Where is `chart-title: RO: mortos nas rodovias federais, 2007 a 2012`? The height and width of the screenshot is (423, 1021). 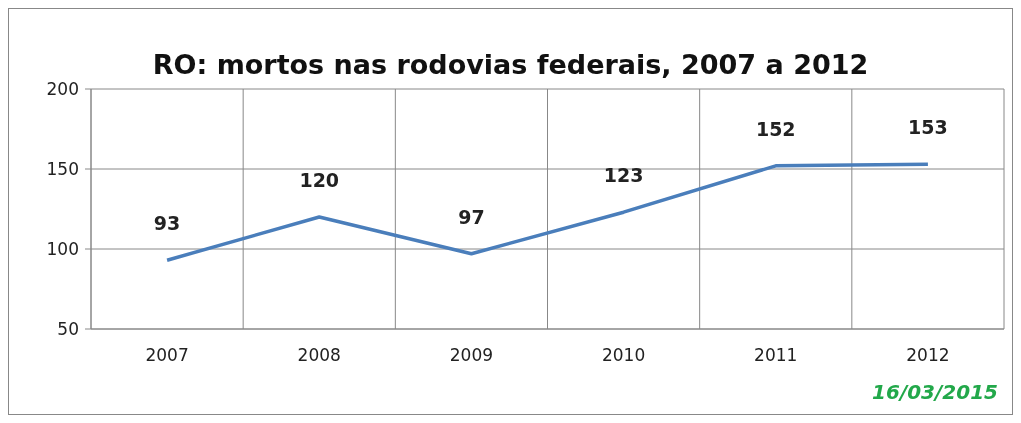
chart-title: RO: mortos nas rodovias federais, 2007 a 2012 is located at coordinates (510, 64).